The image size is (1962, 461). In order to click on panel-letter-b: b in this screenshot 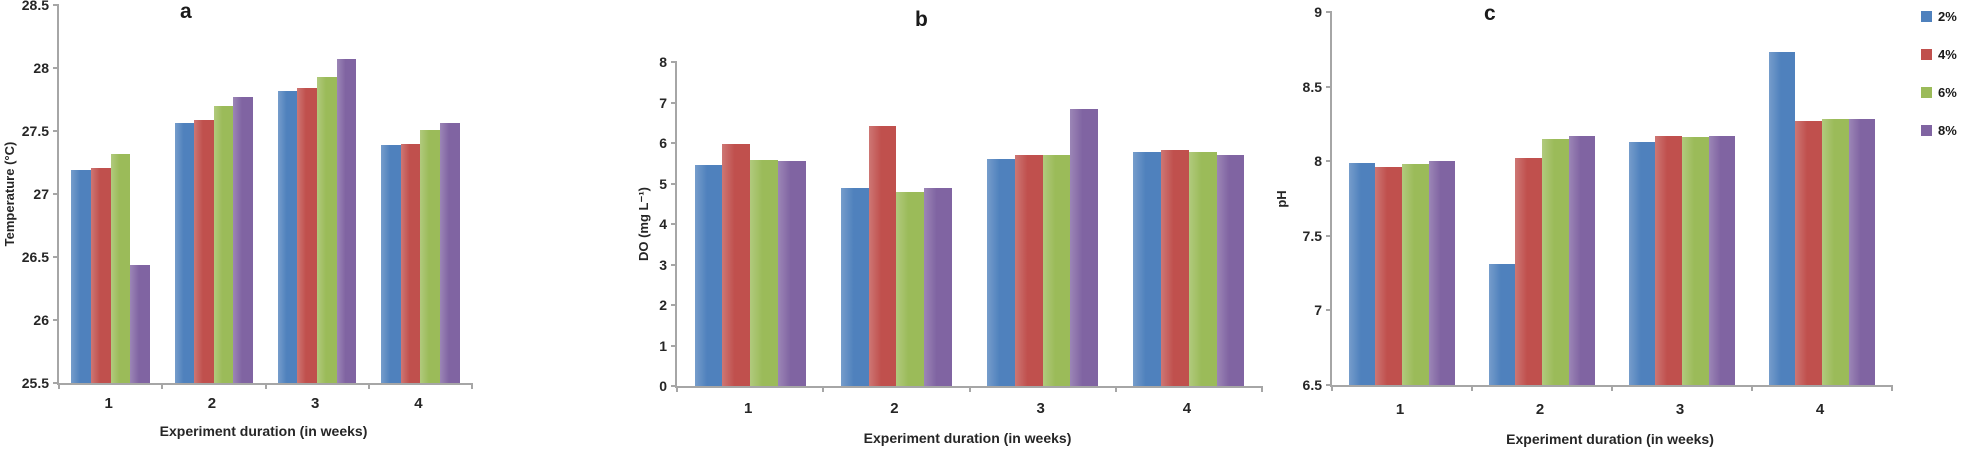, I will do `click(921, 19)`.